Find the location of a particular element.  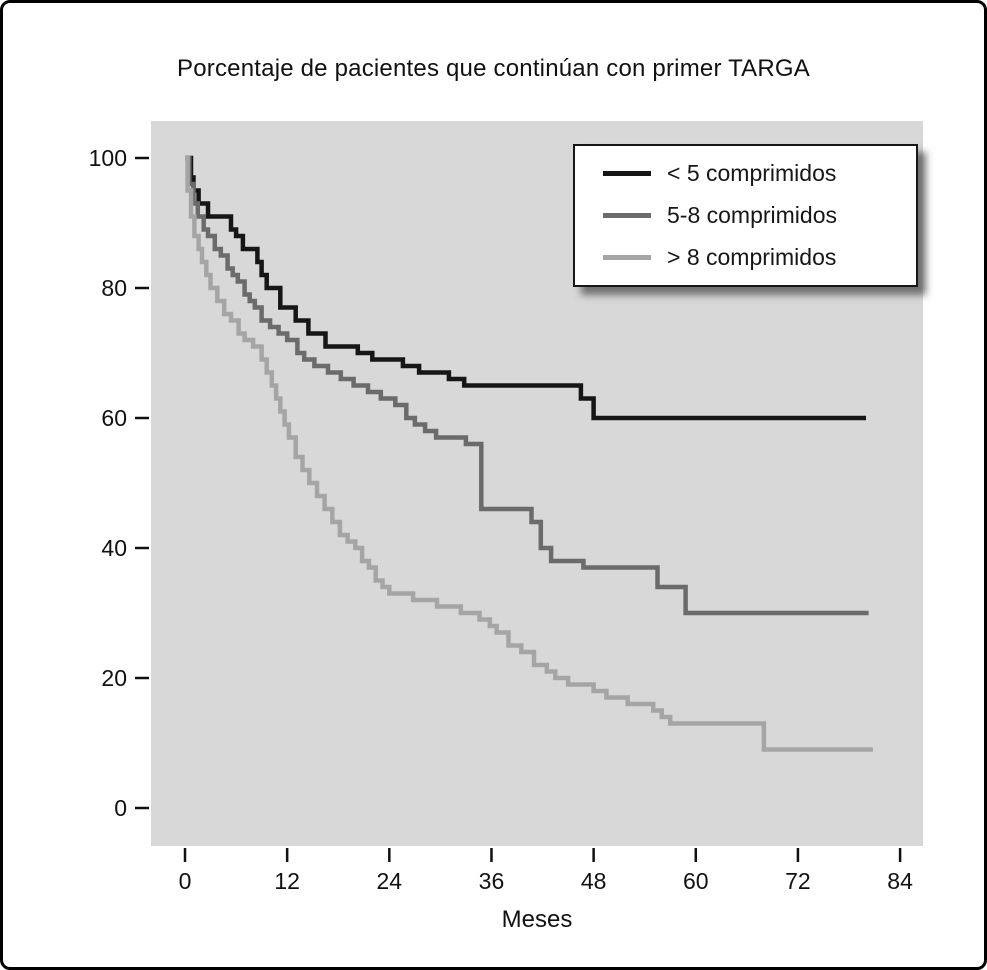

x-tick-label: 48 is located at coordinates (594, 881).